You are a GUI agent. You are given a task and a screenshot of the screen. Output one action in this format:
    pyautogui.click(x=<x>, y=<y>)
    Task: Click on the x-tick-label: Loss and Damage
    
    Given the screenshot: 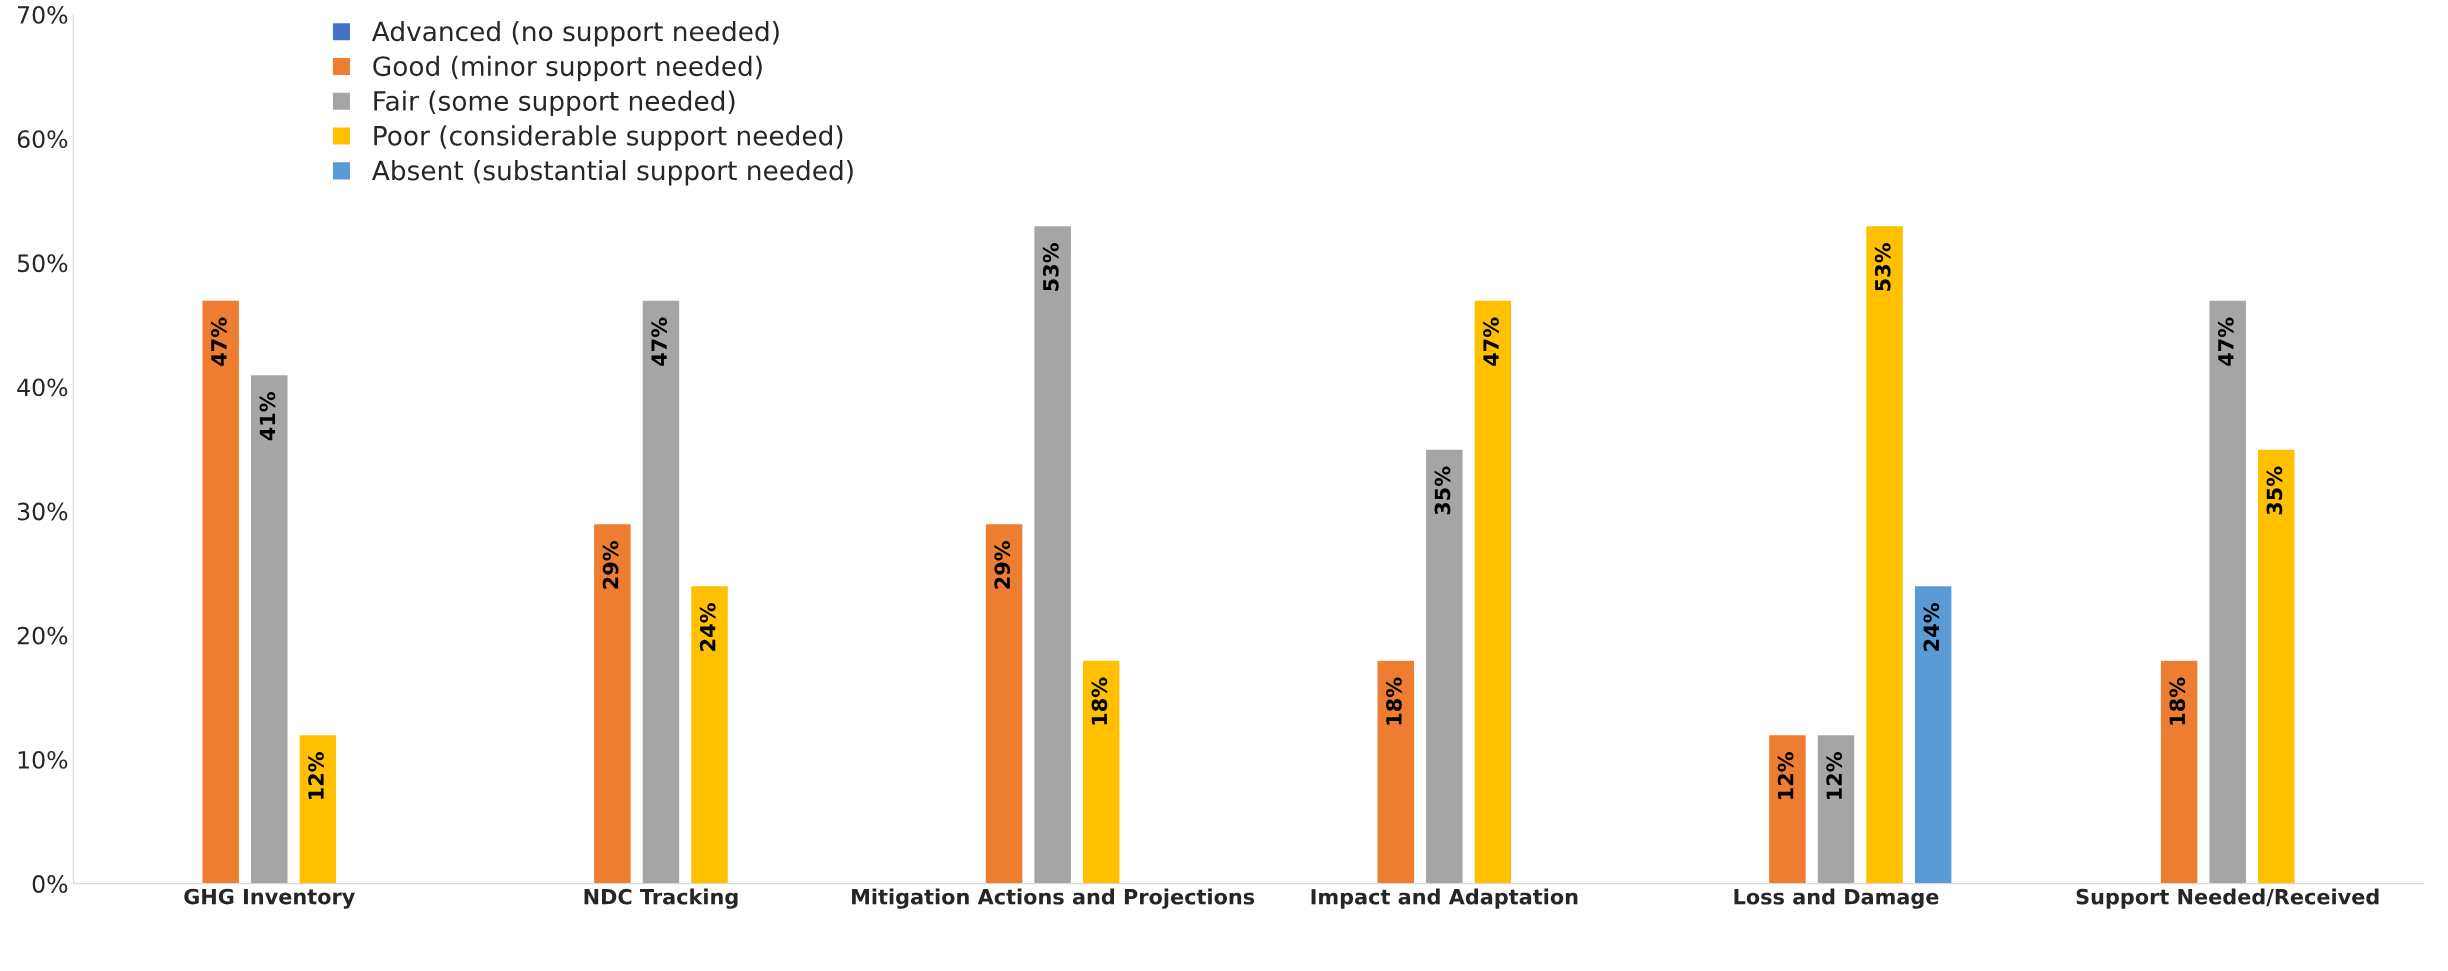 What is the action you would take?
    pyautogui.click(x=1836, y=898)
    